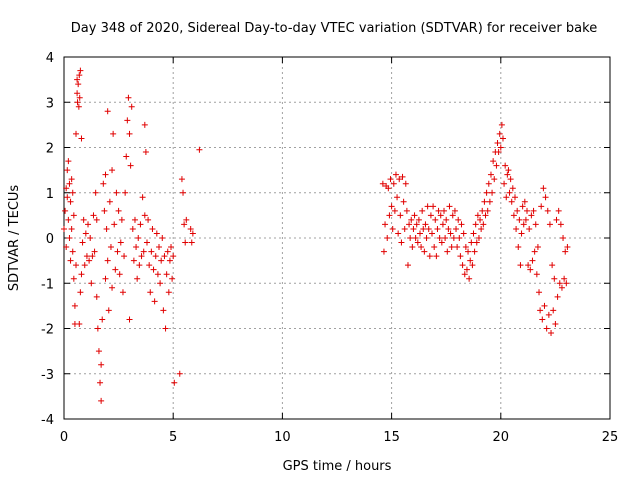  What do you see at coordinates (50, 58) in the screenshot?
I see `y-tick-label: 4` at bounding box center [50, 58].